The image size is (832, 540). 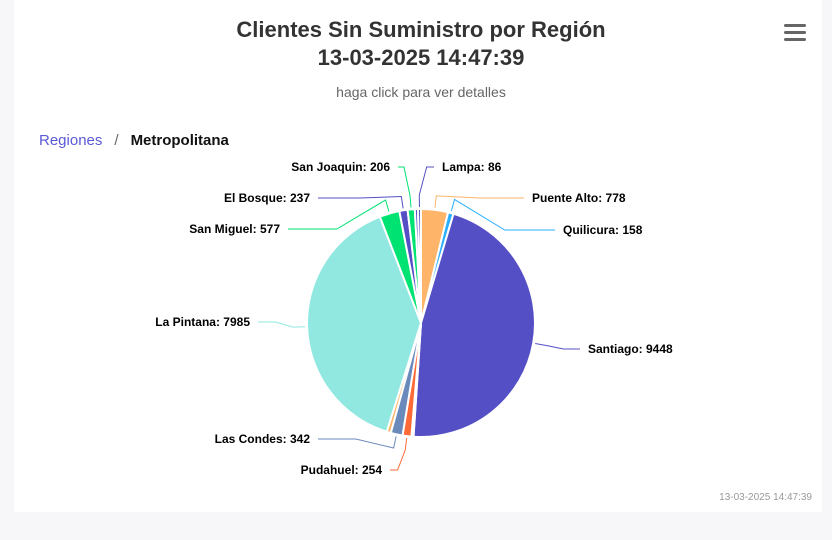 What do you see at coordinates (202, 322) in the screenshot?
I see `data-label: La Pintana: 7985` at bounding box center [202, 322].